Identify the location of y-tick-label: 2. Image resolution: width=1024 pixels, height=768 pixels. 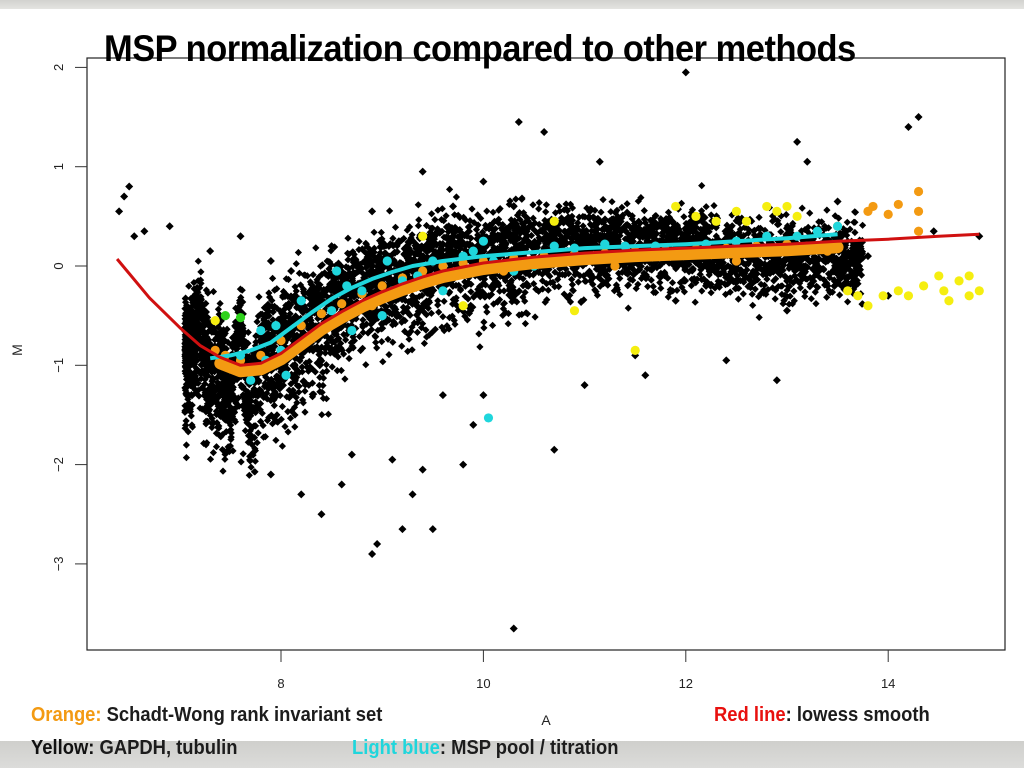
(58, 67).